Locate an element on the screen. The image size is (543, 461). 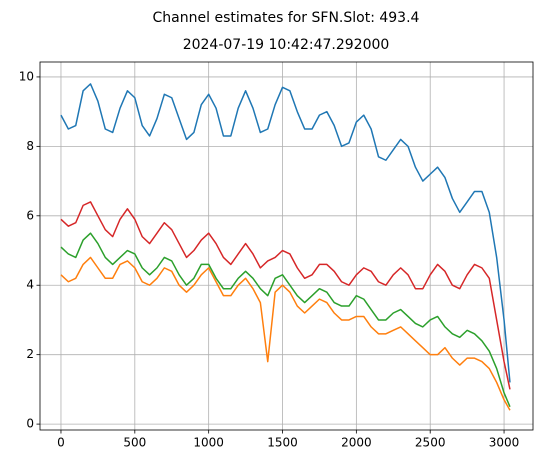
y-tick-label: 4 is located at coordinates (30, 285).